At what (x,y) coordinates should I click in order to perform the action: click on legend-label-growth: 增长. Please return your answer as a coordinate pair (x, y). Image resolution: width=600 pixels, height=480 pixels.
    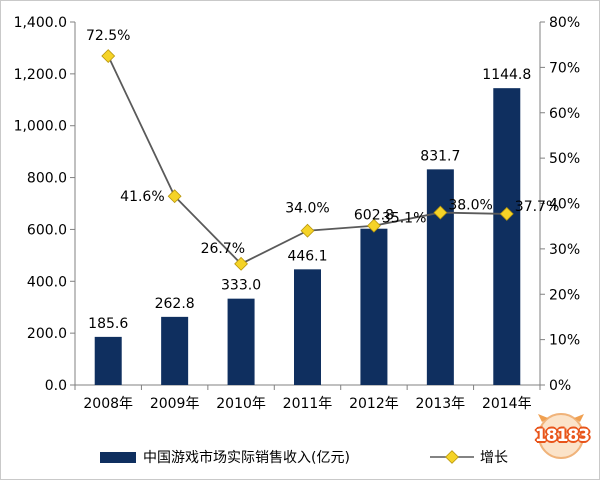
    Looking at the image, I should click on (494, 458).